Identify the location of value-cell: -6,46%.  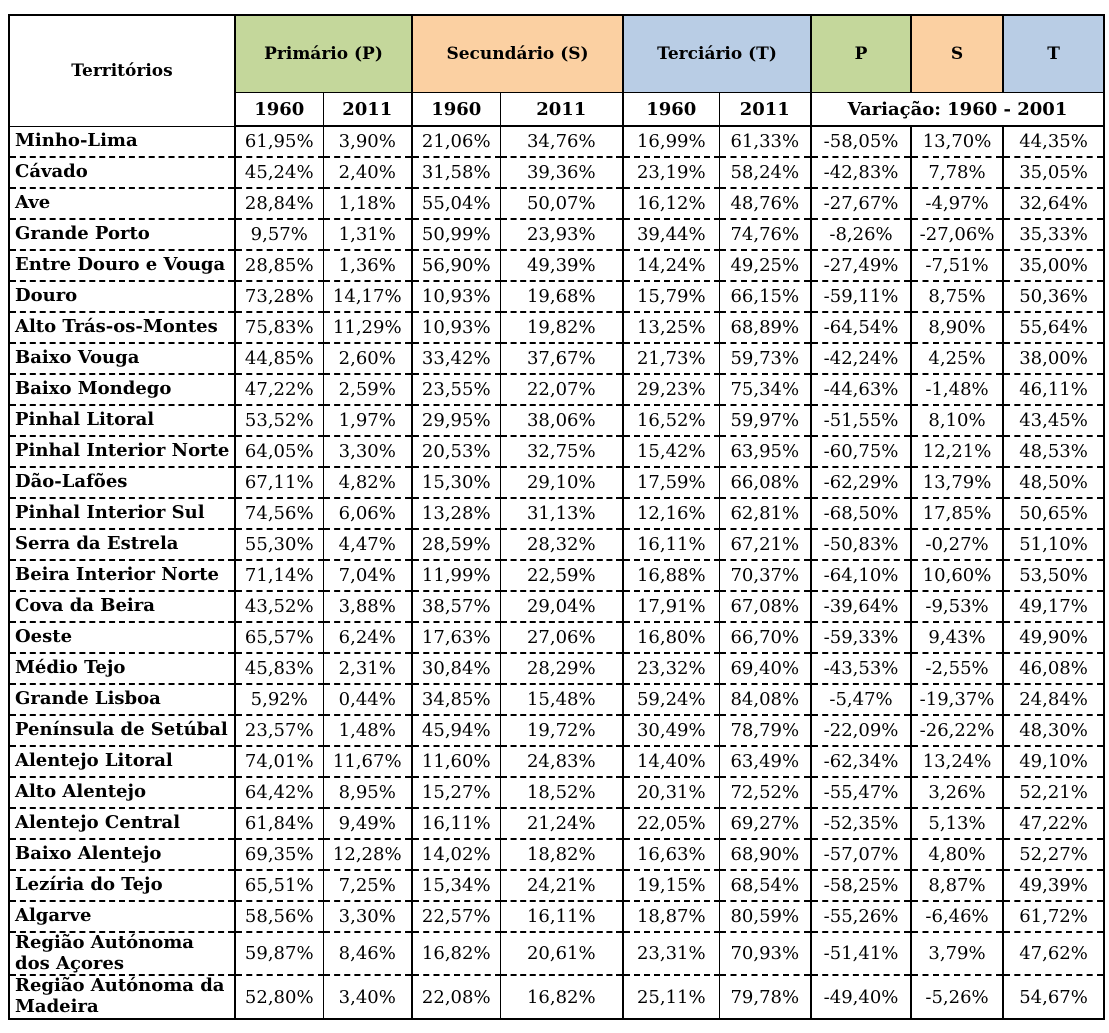
(958, 917).